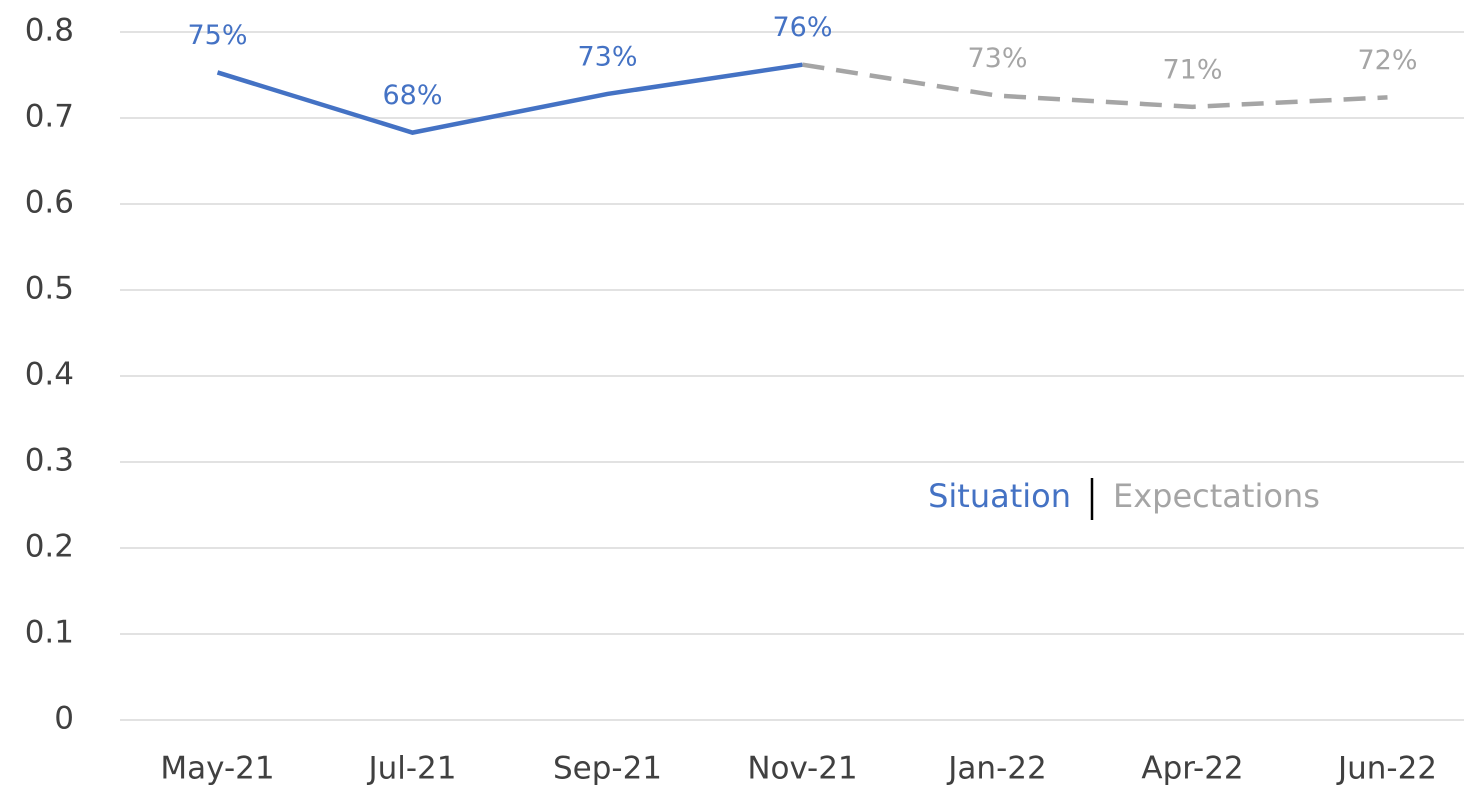 This screenshot has height=808, width=1464. What do you see at coordinates (49, 117) in the screenshot?
I see `y-tick-label: 0.7` at bounding box center [49, 117].